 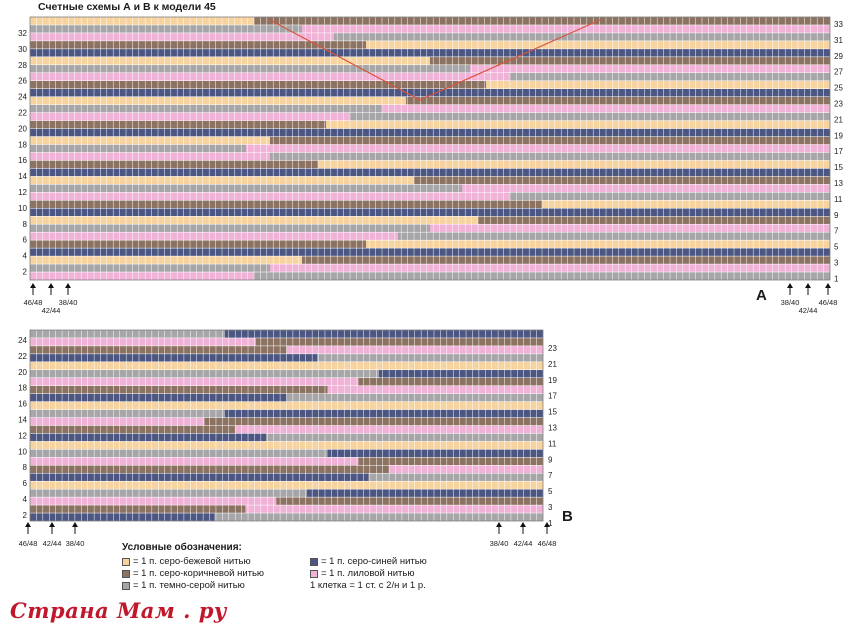 What do you see at coordinates (22, 113) in the screenshot?
I see `chart-a-row-number: 22` at bounding box center [22, 113].